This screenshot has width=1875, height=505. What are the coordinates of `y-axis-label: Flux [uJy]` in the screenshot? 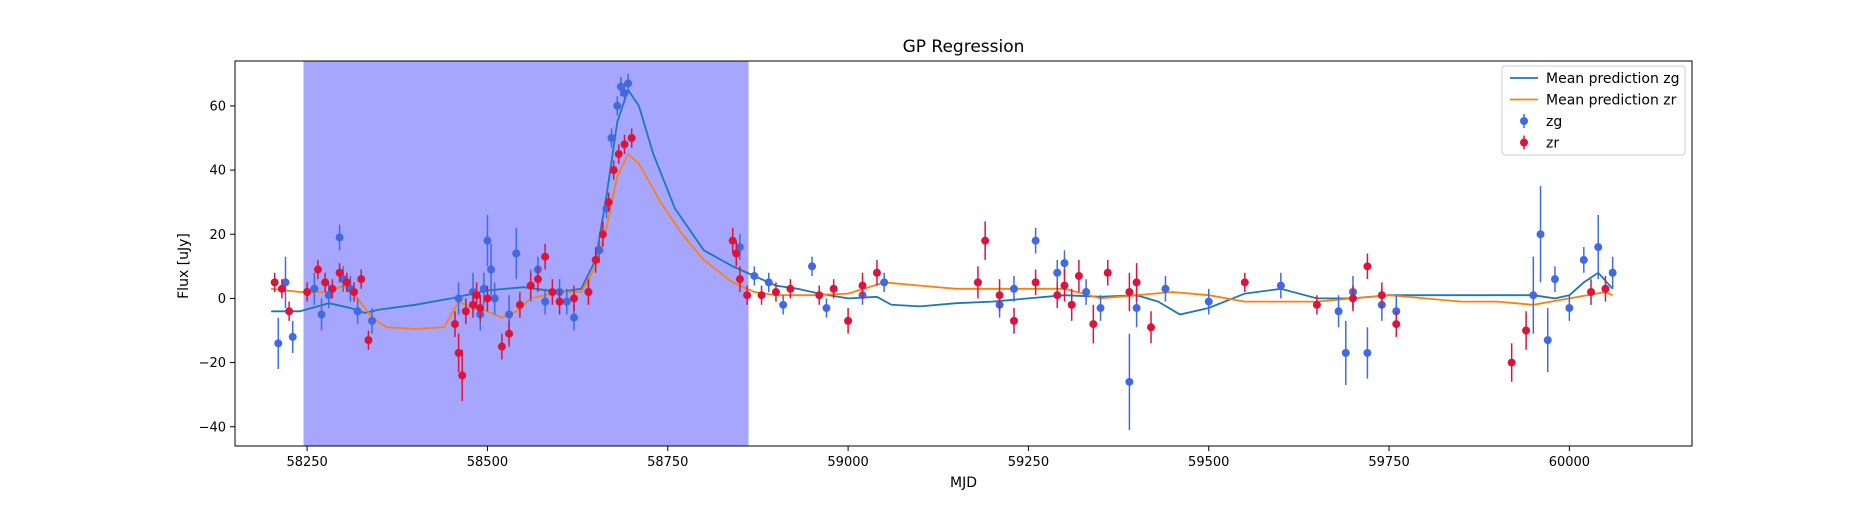 It's located at (184, 266).